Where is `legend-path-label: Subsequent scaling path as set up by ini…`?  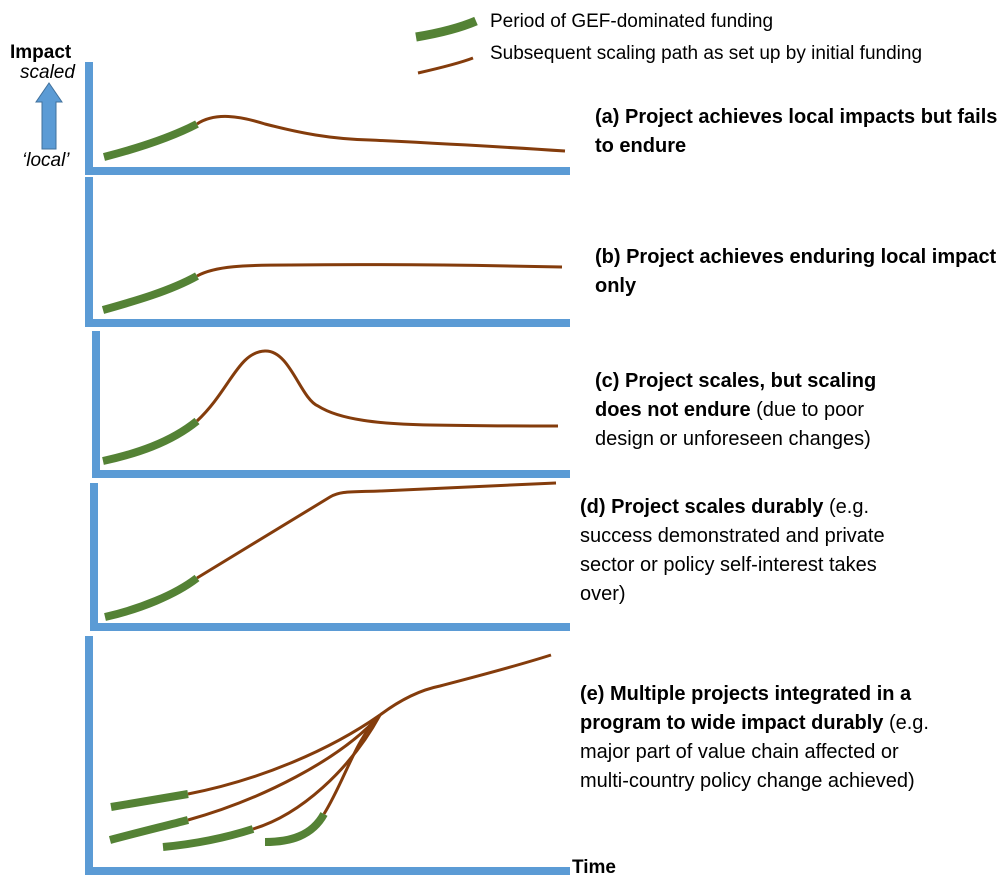 legend-path-label: Subsequent scaling path as set up by ini… is located at coordinates (706, 53).